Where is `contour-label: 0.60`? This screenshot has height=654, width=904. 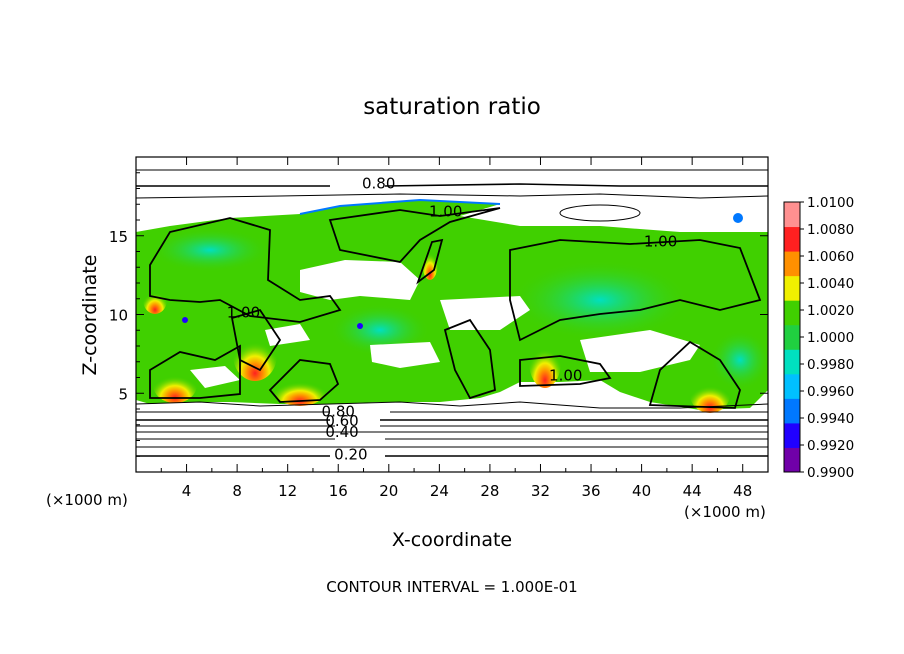 contour-label: 0.60 is located at coordinates (341, 421).